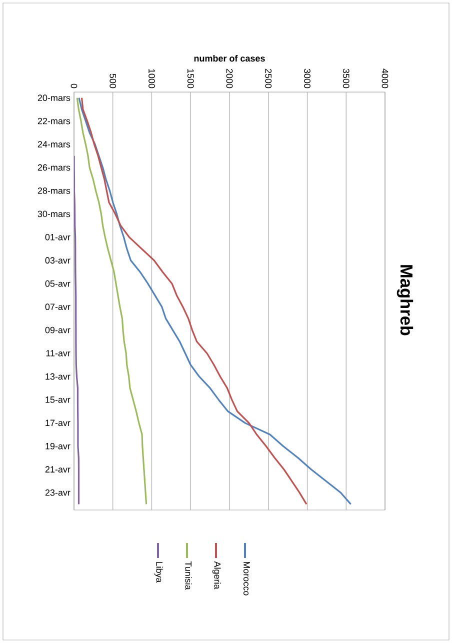 This screenshot has height=643, width=452. I want to click on y-tick-label: 03-avr, so click(57, 260).